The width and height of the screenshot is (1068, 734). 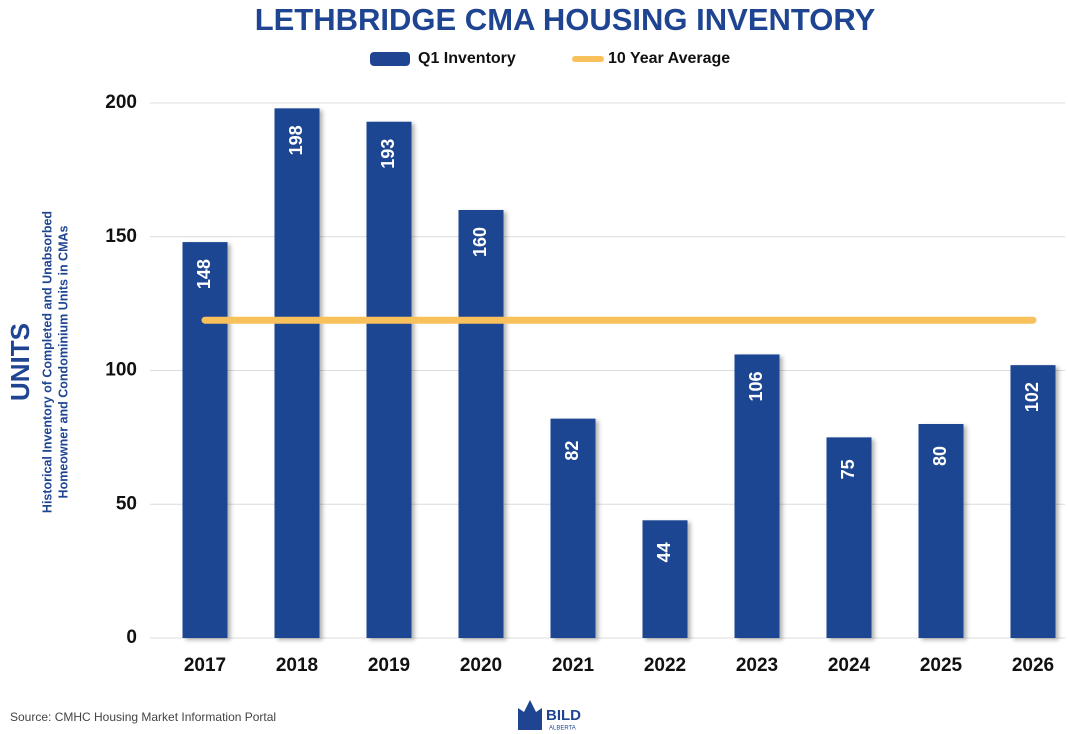 I want to click on logo-subtext: ALBERTA, so click(x=562, y=729).